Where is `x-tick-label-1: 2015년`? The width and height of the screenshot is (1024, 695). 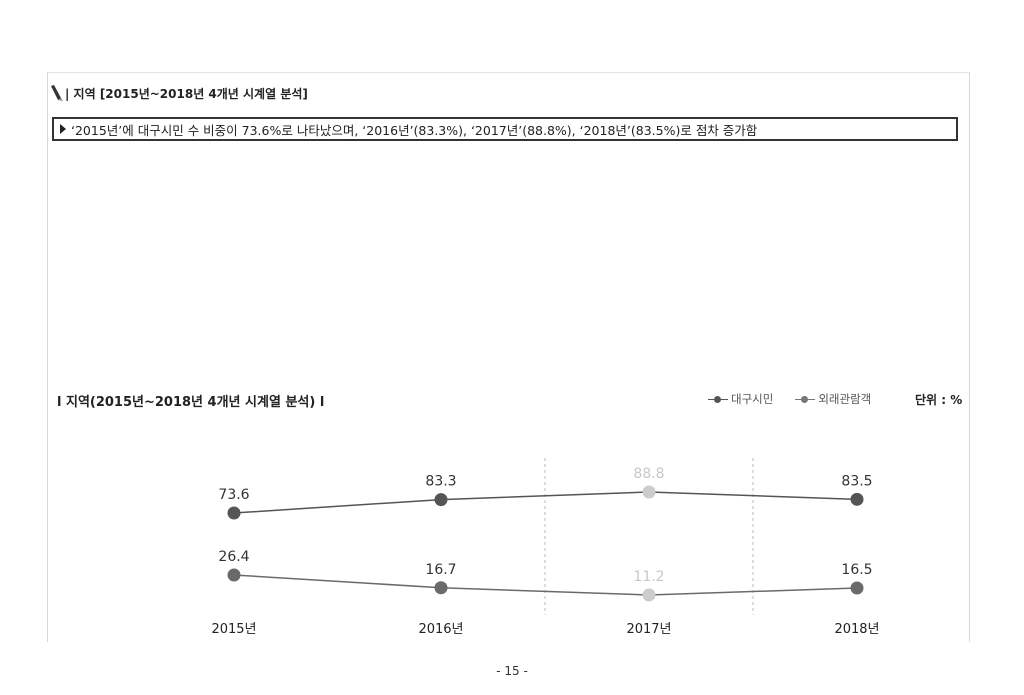
x-tick-label-1: 2015년 is located at coordinates (233, 629).